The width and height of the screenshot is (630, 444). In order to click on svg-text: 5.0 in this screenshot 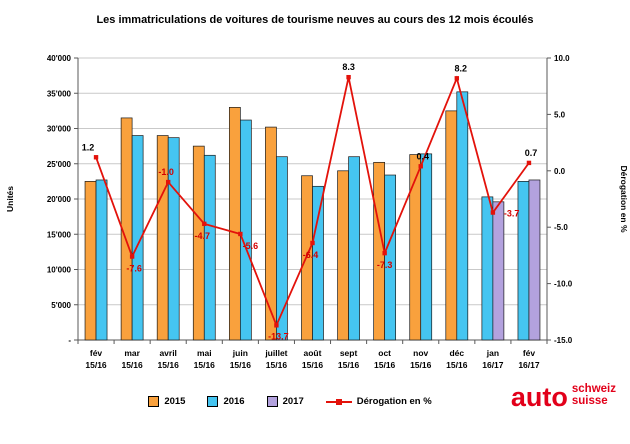, I will do `click(560, 114)`.